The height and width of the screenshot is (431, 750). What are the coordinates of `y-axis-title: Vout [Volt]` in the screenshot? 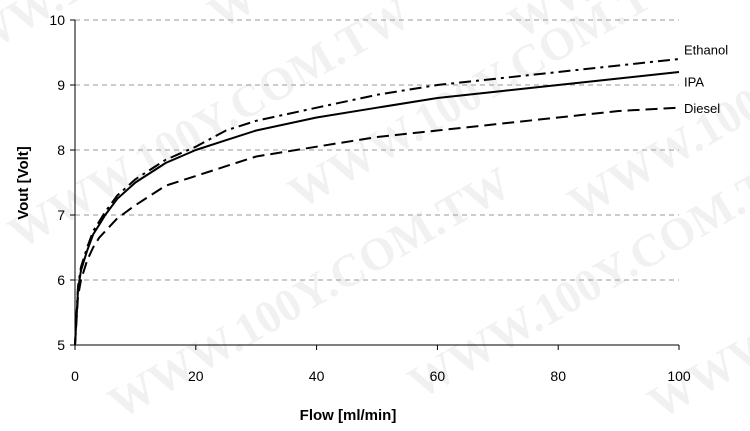 It's located at (23, 183).